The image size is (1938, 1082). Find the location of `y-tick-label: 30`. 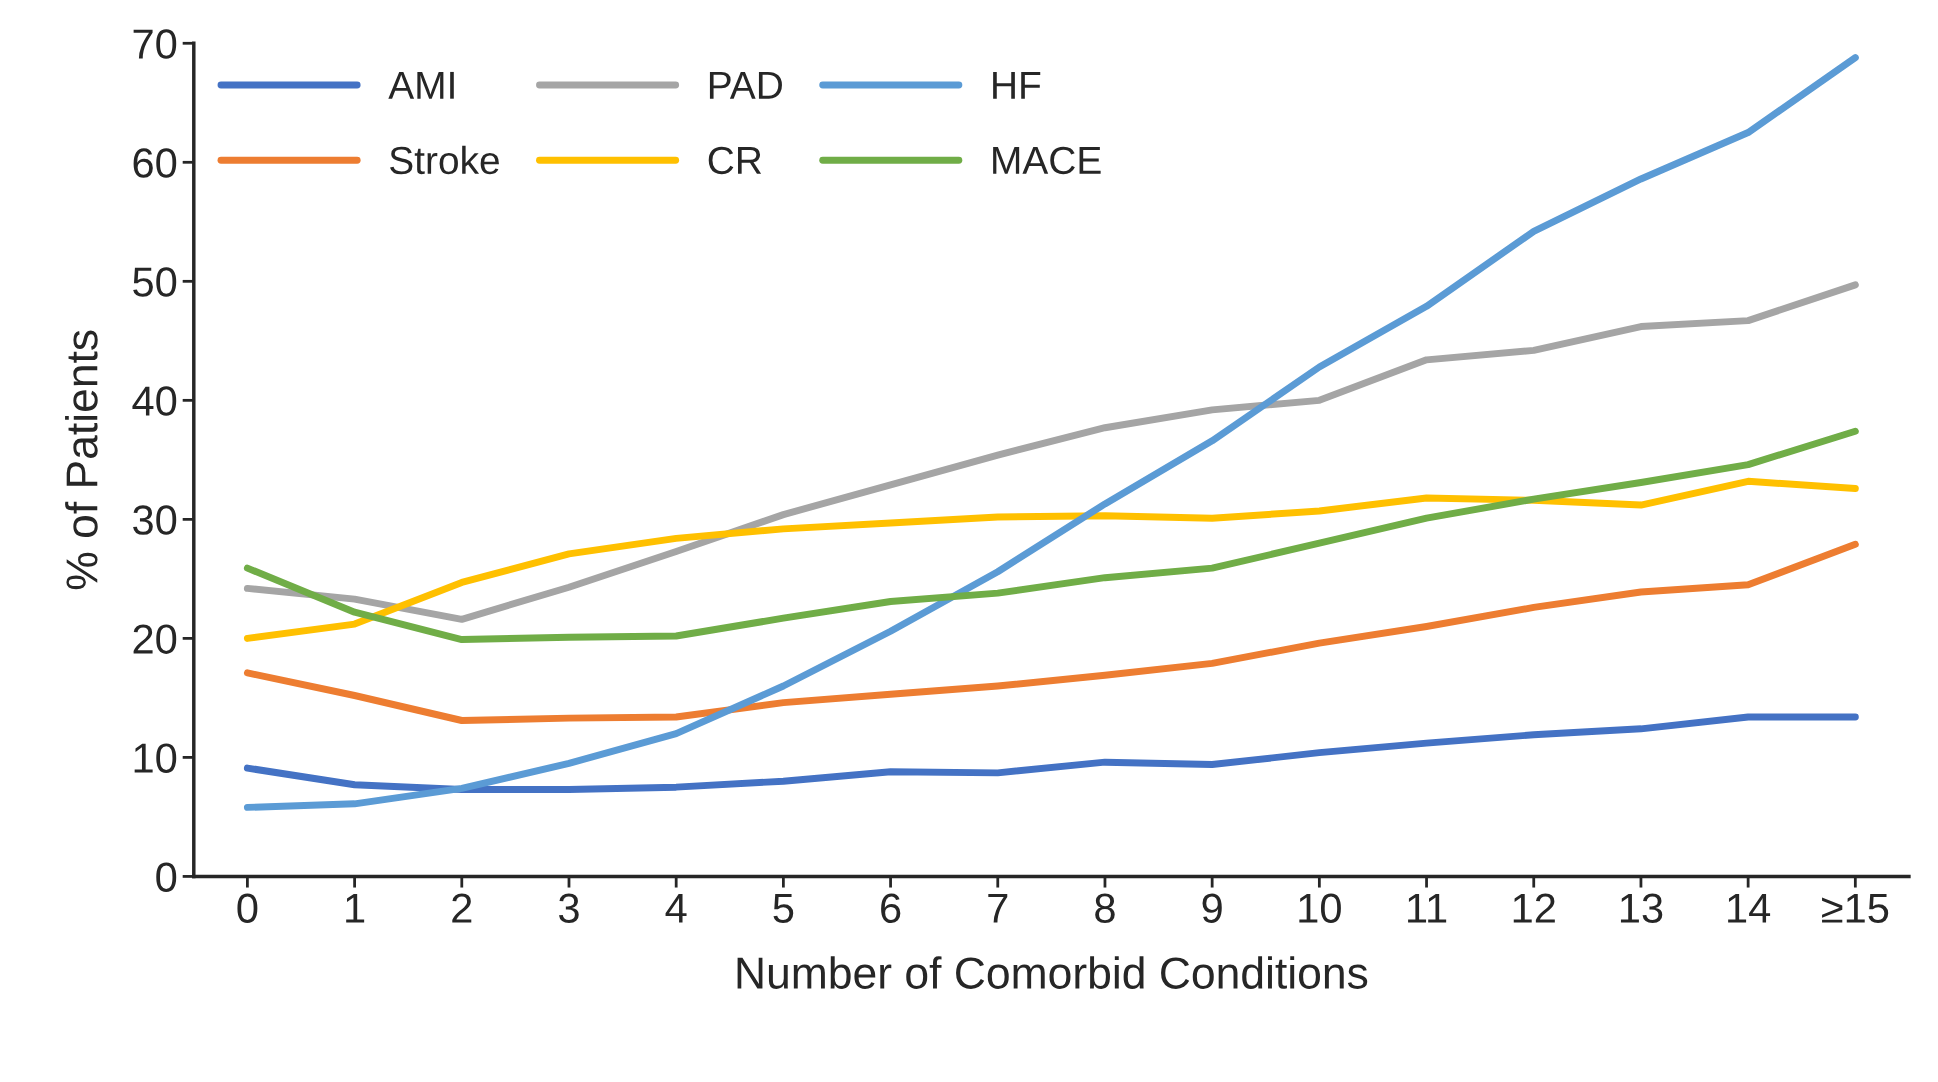

y-tick-label: 30 is located at coordinates (155, 520).